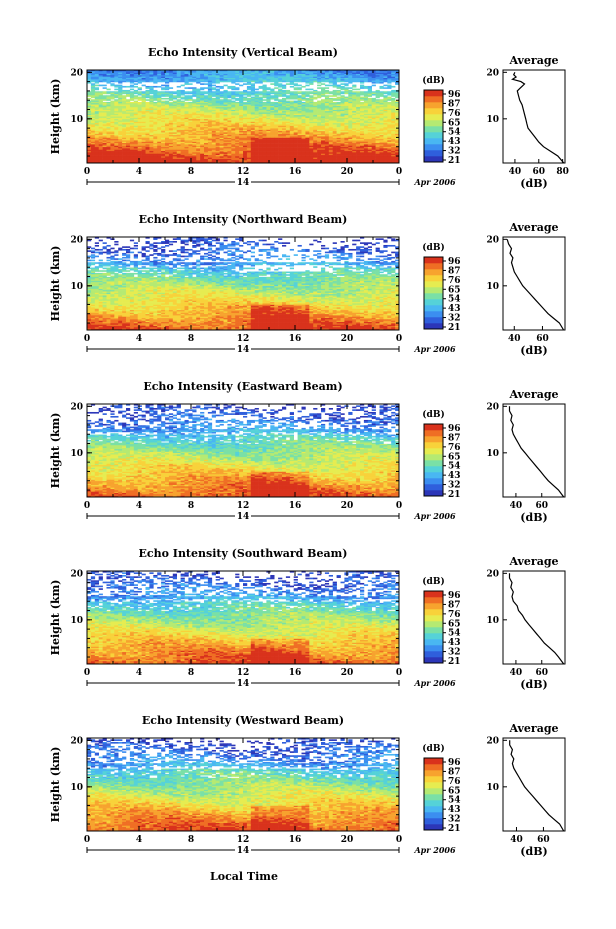 This screenshot has width=616, height=929. Describe the element at coordinates (454, 262) in the screenshot. I see `colorbar-tick-label: 96` at that location.